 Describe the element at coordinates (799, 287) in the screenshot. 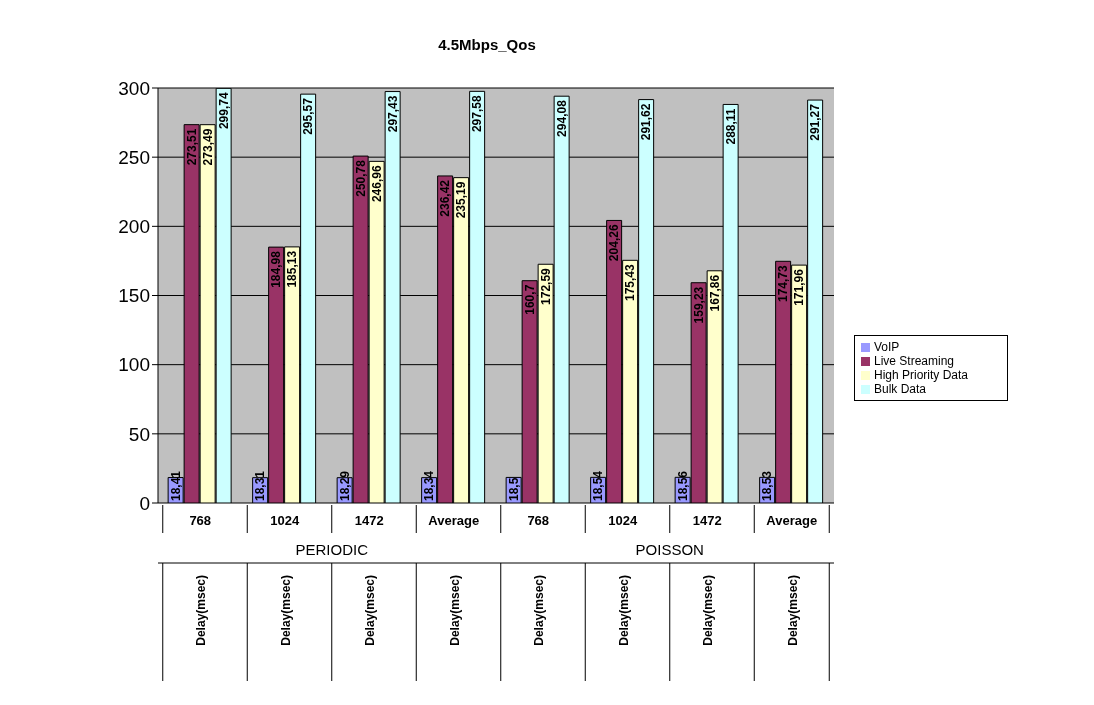

I see `data-label: 171,96` at that location.